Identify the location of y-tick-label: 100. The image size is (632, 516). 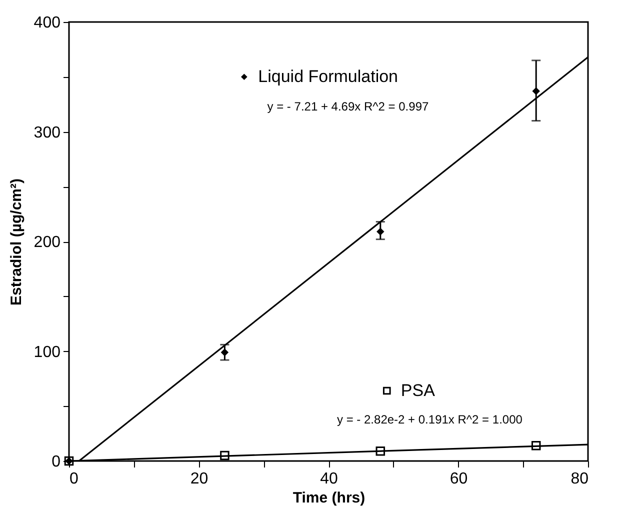
(47, 352).